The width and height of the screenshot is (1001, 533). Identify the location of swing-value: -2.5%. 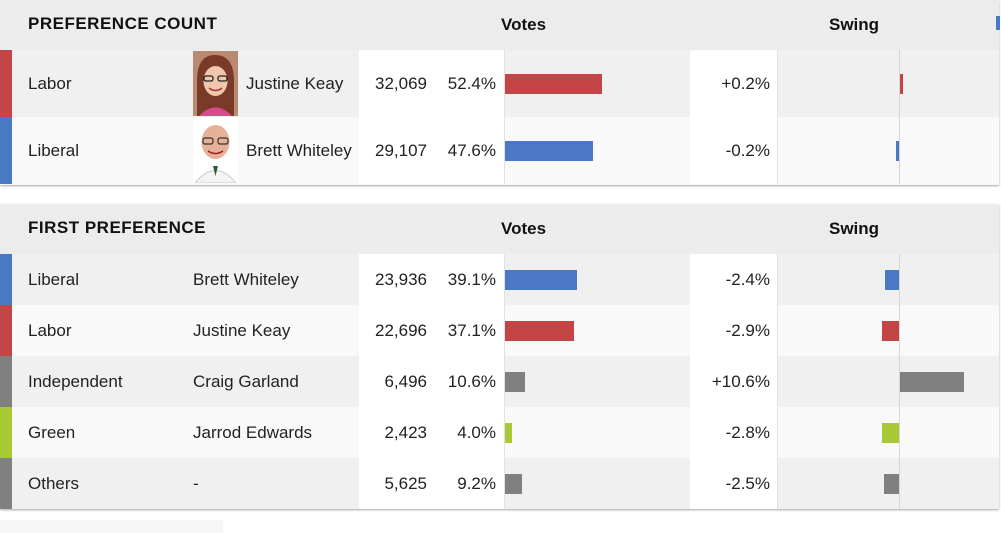
(747, 483).